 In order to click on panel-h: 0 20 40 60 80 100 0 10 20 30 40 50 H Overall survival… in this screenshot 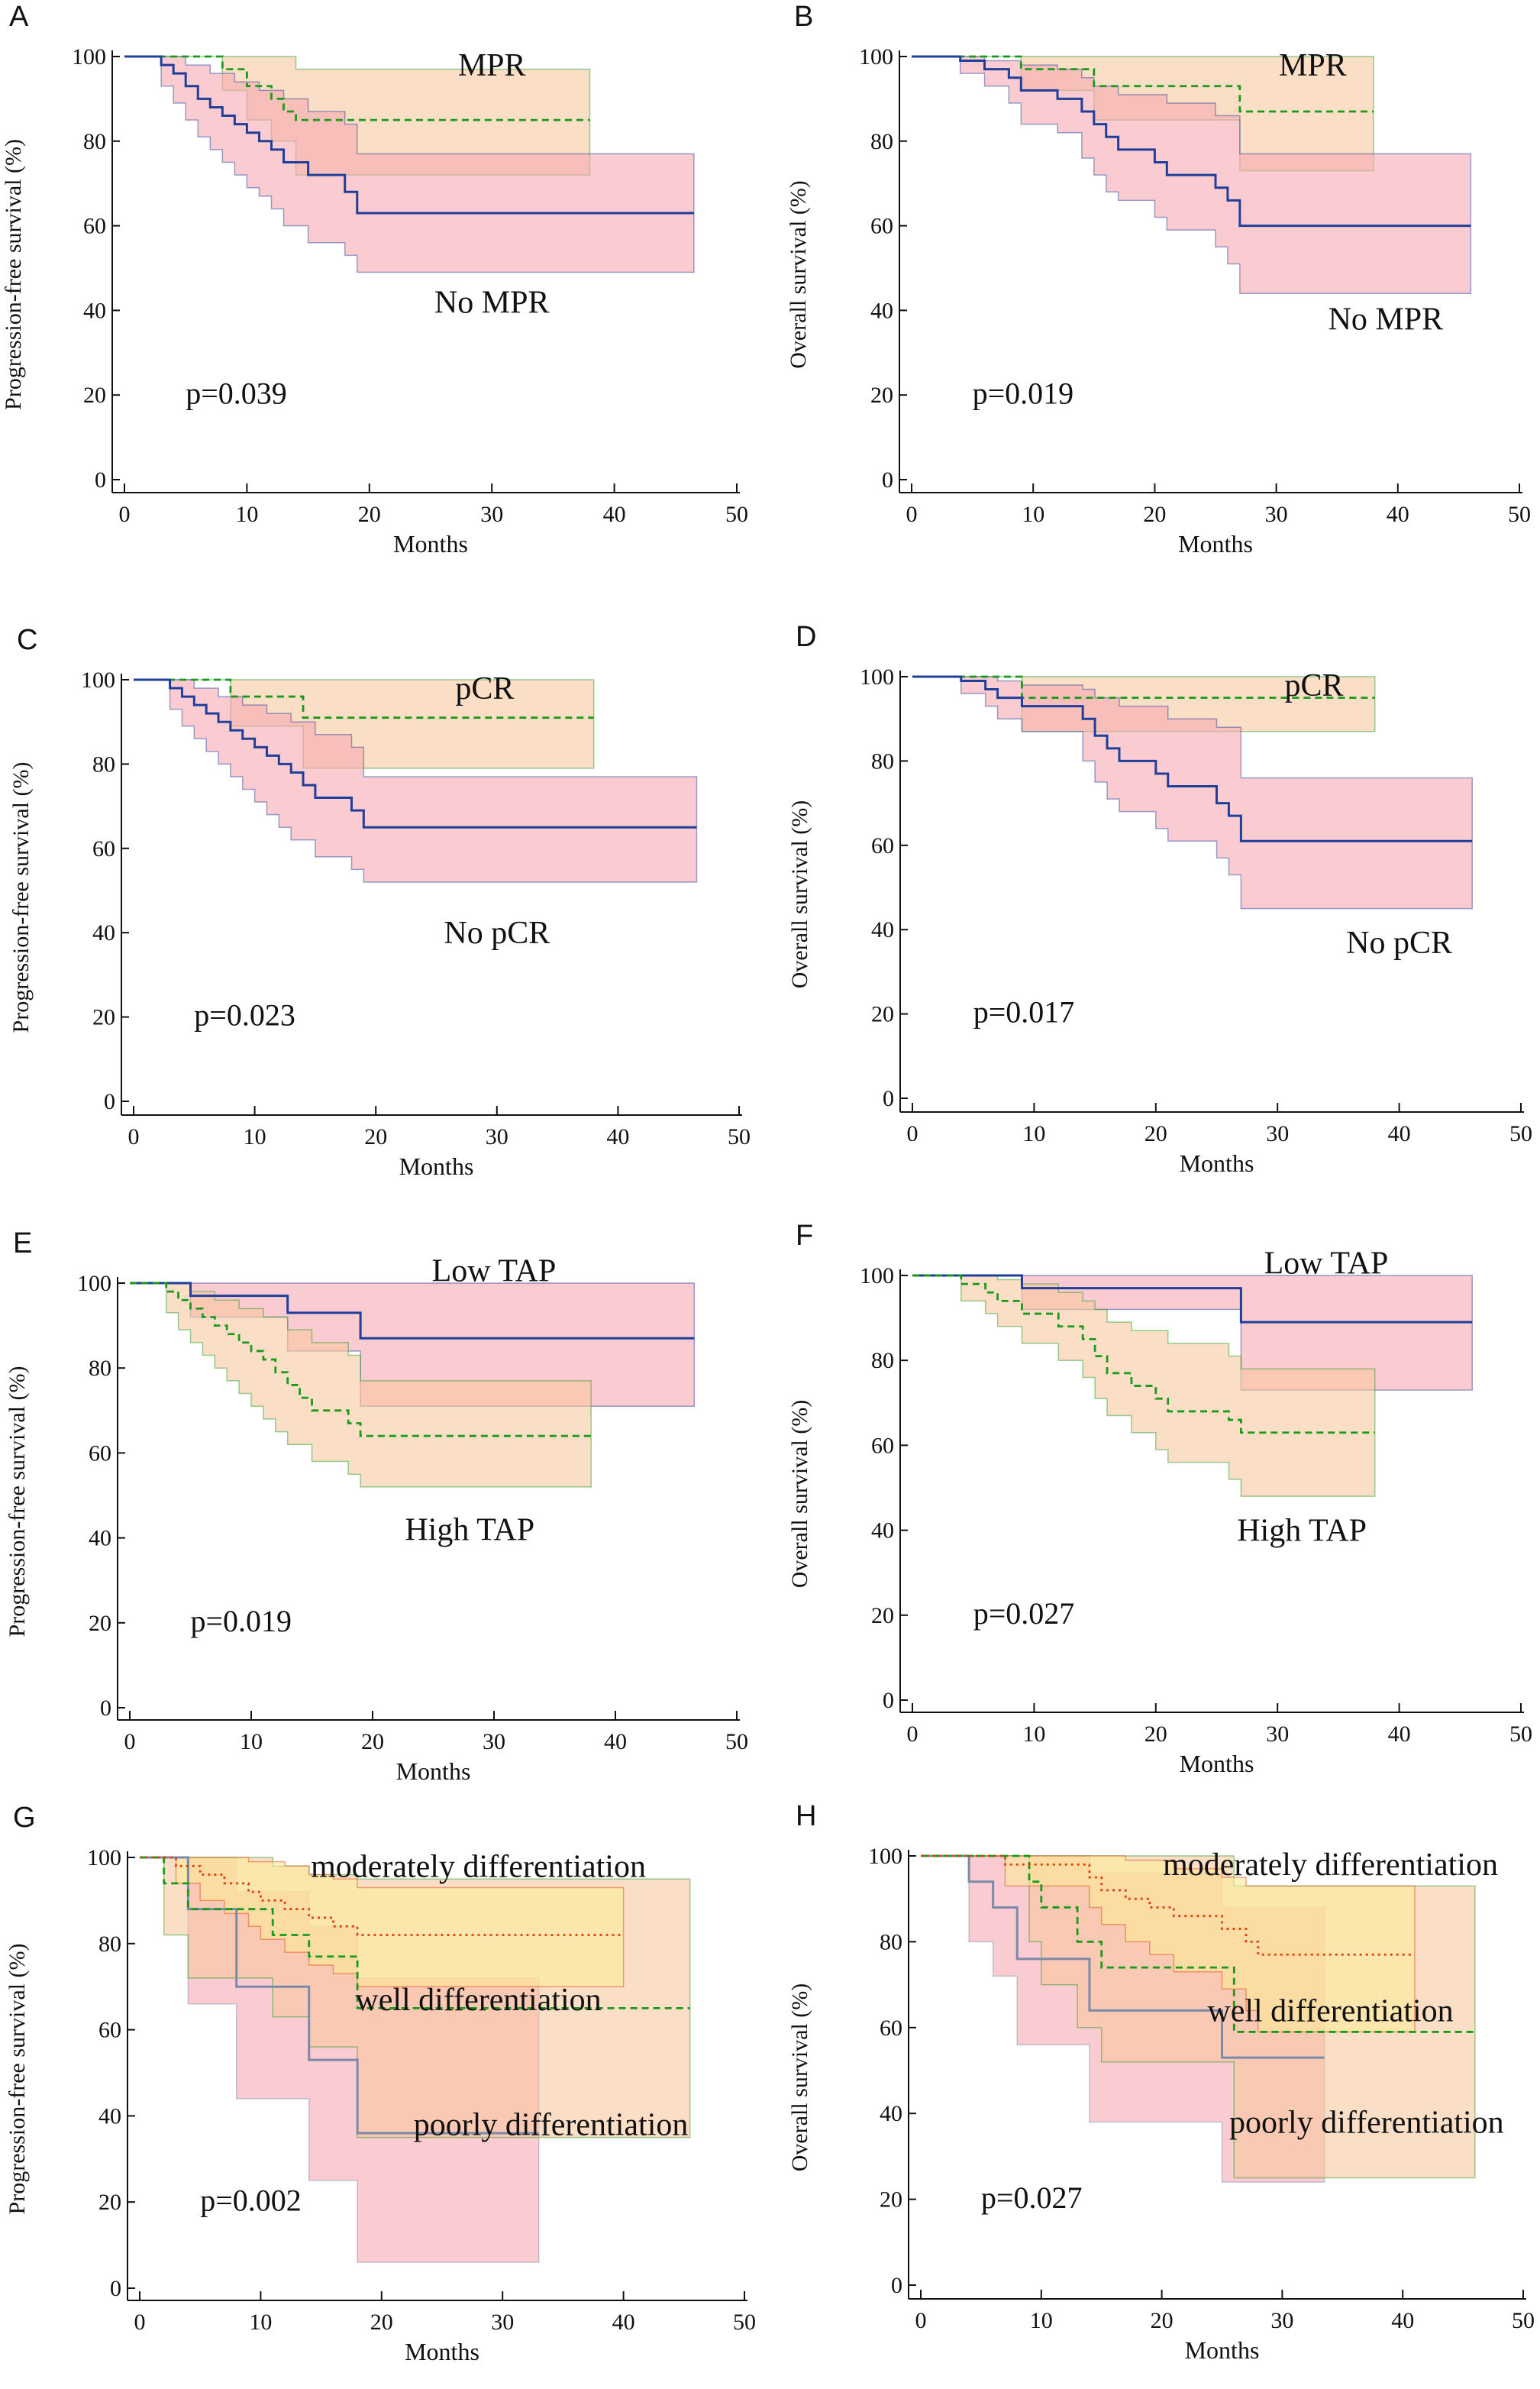, I will do `click(1161, 2082)`.